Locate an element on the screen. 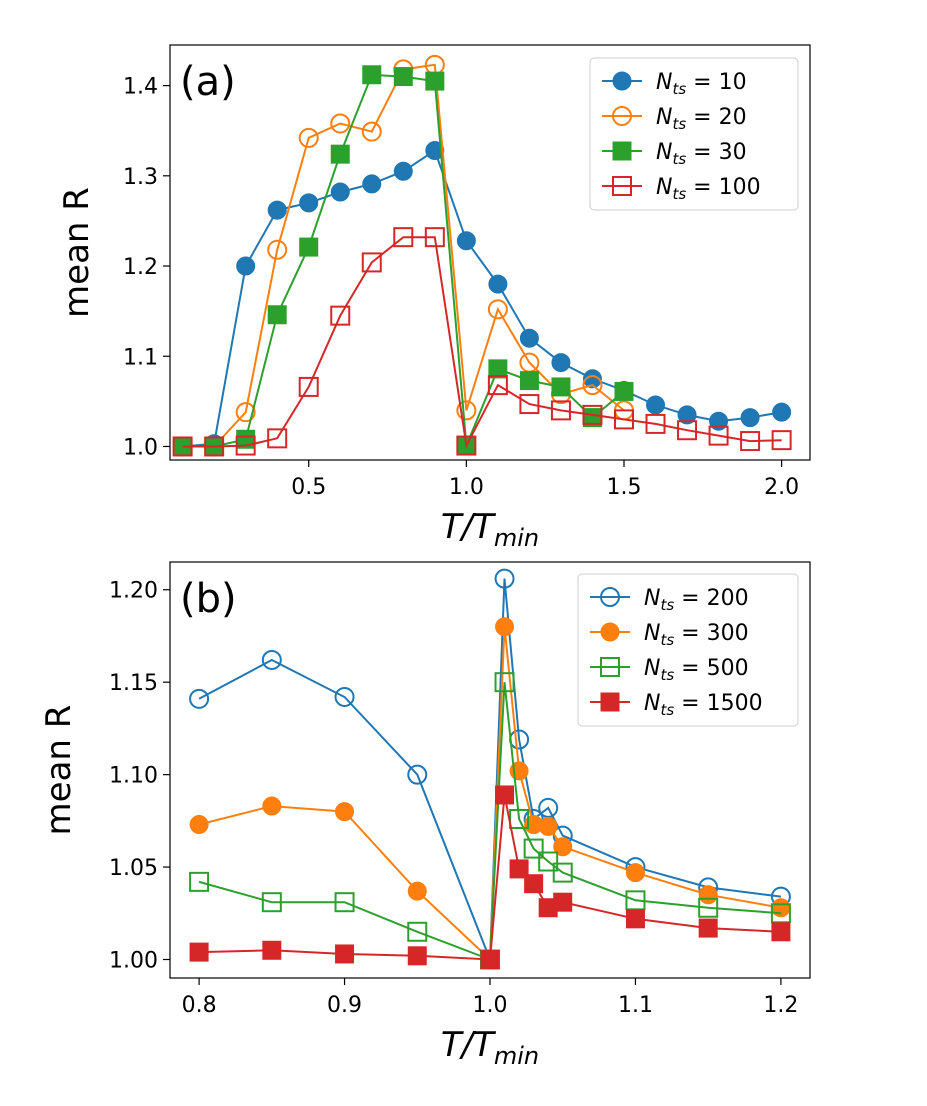  x-tick-label: 1.5 is located at coordinates (623, 487).